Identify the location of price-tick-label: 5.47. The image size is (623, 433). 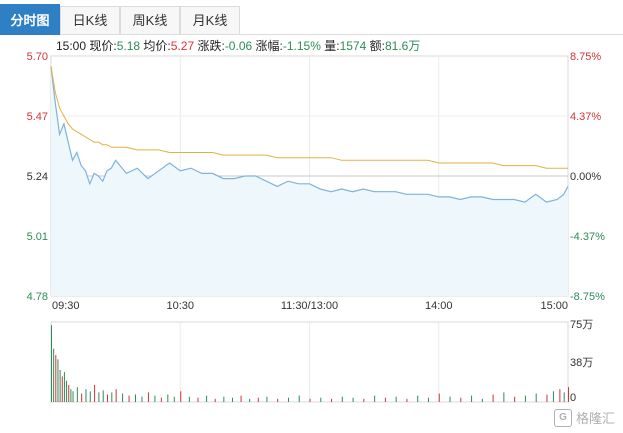
(37, 117).